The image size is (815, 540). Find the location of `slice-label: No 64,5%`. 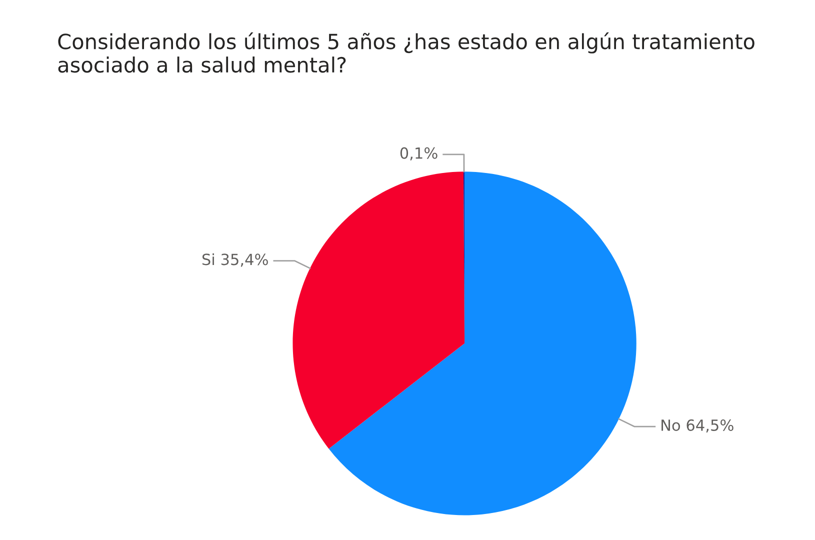

slice-label: No 64,5% is located at coordinates (698, 426).